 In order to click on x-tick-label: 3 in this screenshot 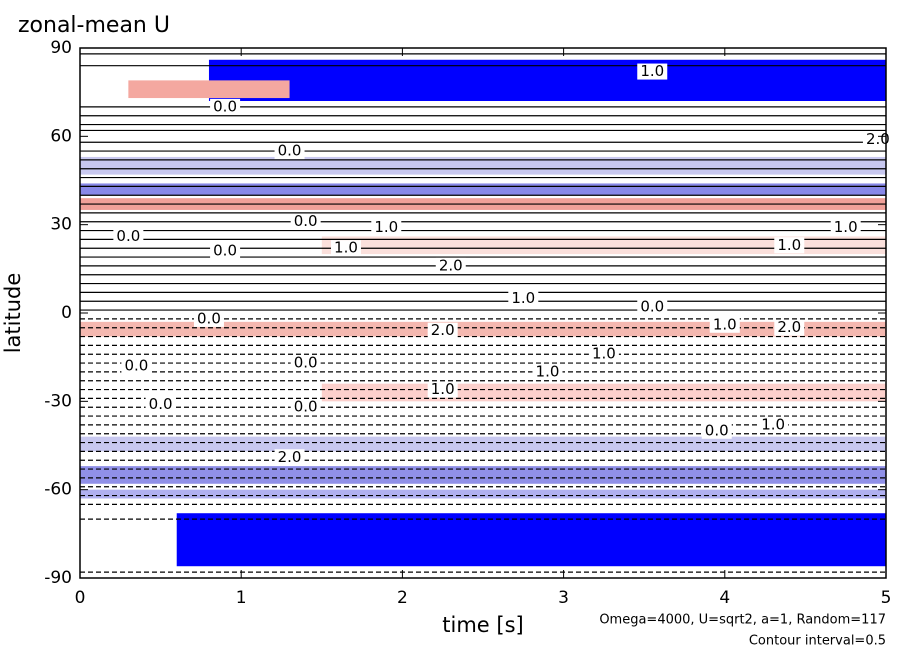, I will do `click(563, 598)`.